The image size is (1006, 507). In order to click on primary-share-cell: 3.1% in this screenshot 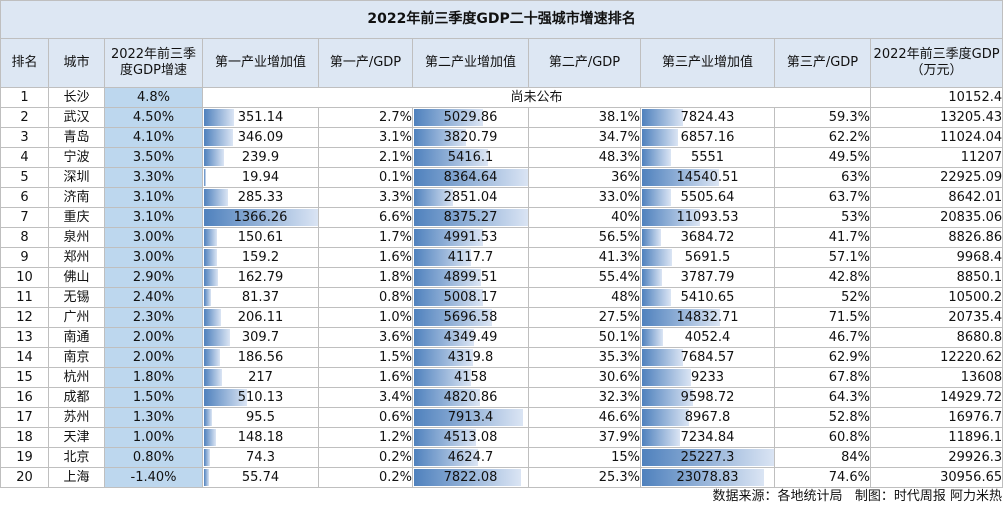, I will do `click(365, 137)`.